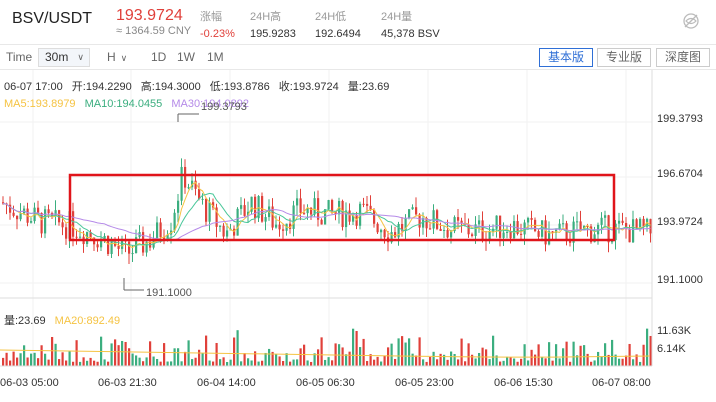 The image size is (716, 402). What do you see at coordinates (397, 17) in the screenshot?
I see `stat-label: 24H量` at bounding box center [397, 17].